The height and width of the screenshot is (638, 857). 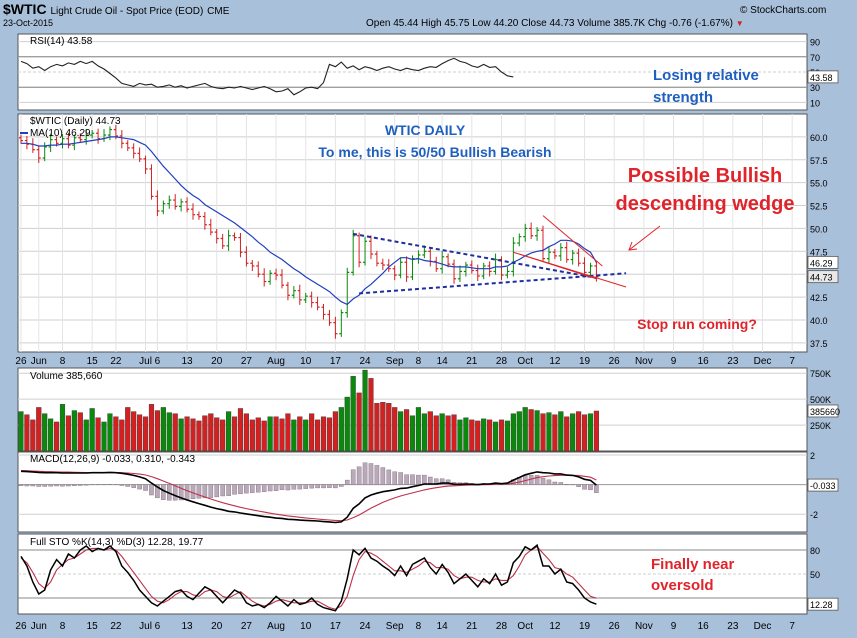 What do you see at coordinates (815, 575) in the screenshot?
I see `sto-tick-label: 50` at bounding box center [815, 575].